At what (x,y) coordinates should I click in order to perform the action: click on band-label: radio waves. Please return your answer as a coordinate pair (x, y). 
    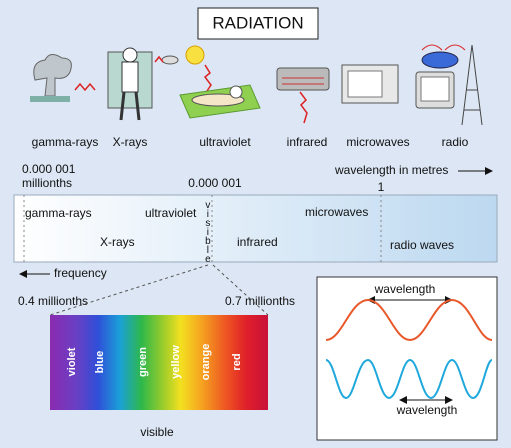
    Looking at the image, I should click on (422, 245).